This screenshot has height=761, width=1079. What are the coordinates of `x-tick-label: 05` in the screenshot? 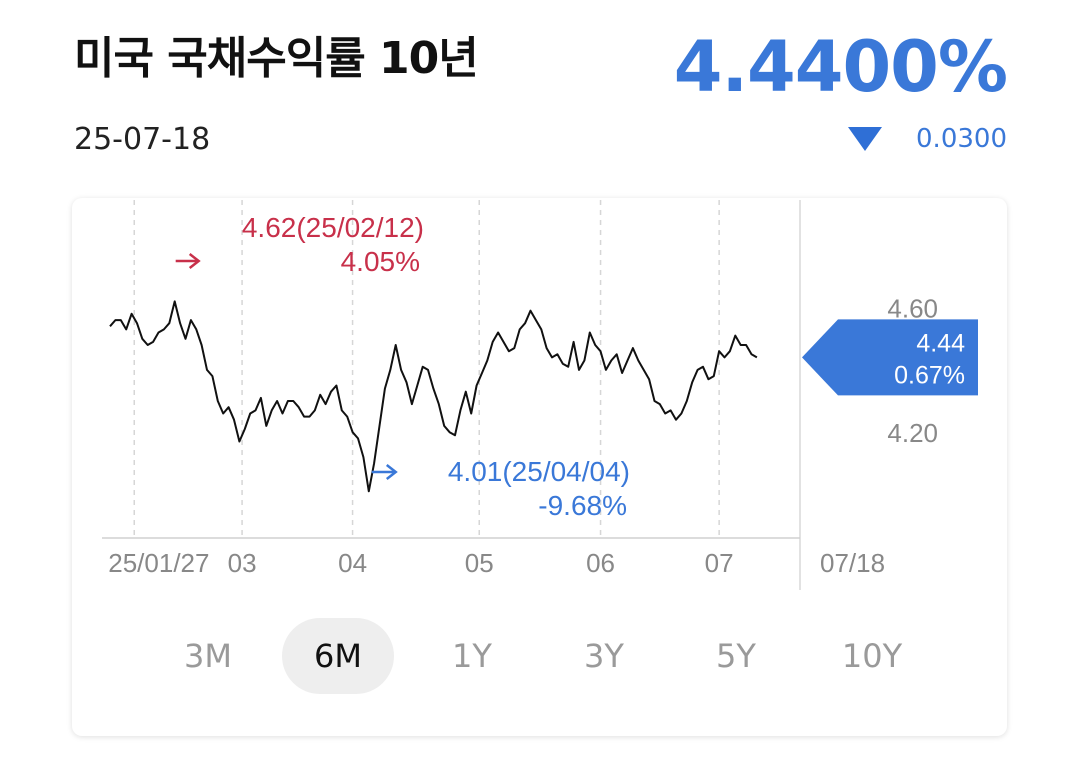 It's located at (479, 563).